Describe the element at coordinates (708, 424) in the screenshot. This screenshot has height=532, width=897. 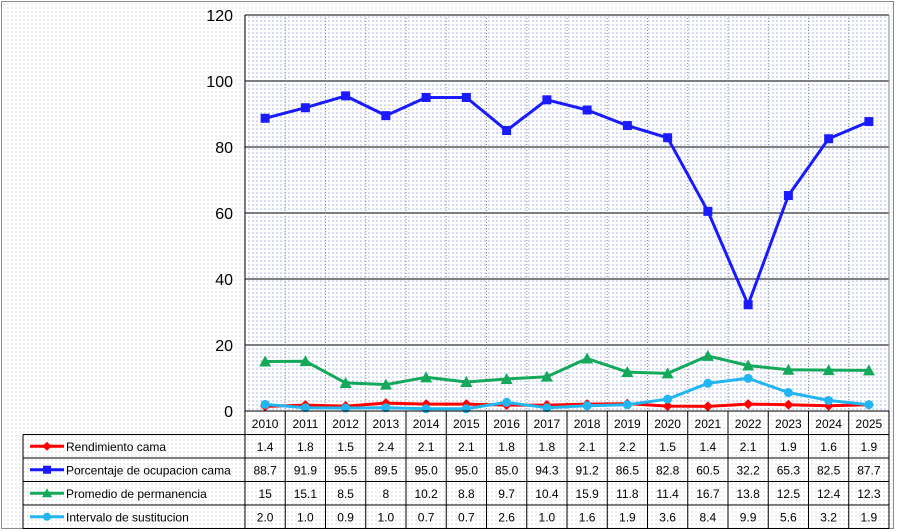
I see `x-category-label: 2021` at that location.